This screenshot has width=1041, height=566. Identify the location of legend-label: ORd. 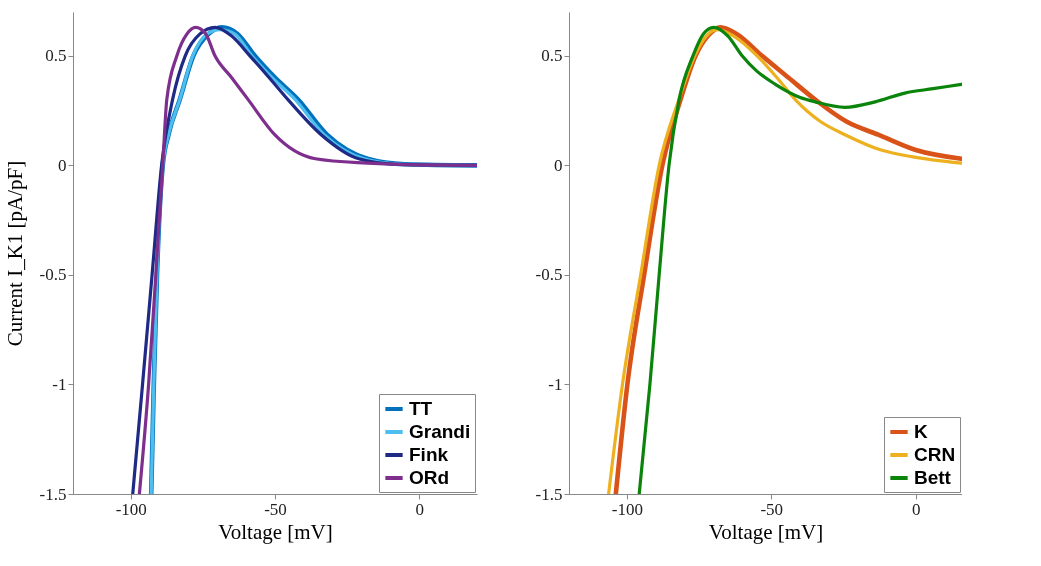
(429, 477).